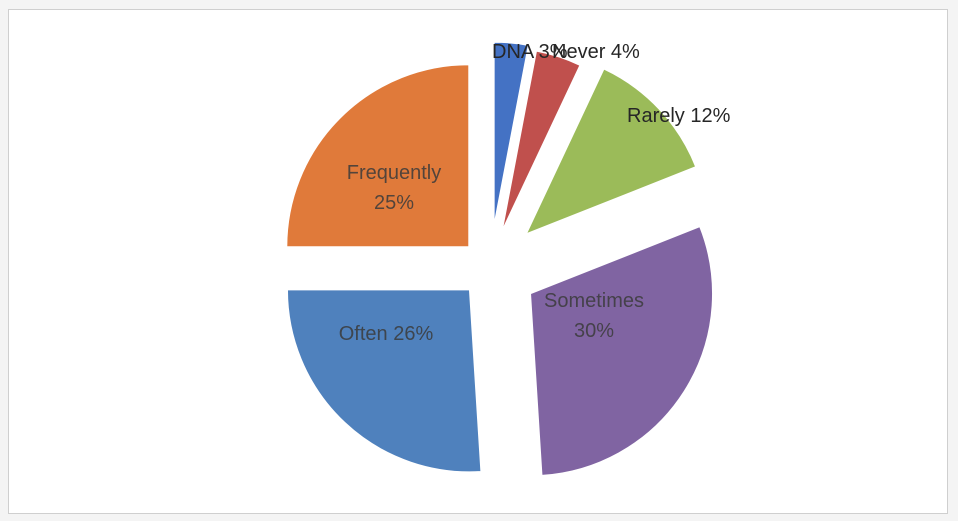  Describe the element at coordinates (541, 140) in the screenshot. I see `pie-slice-never` at that location.